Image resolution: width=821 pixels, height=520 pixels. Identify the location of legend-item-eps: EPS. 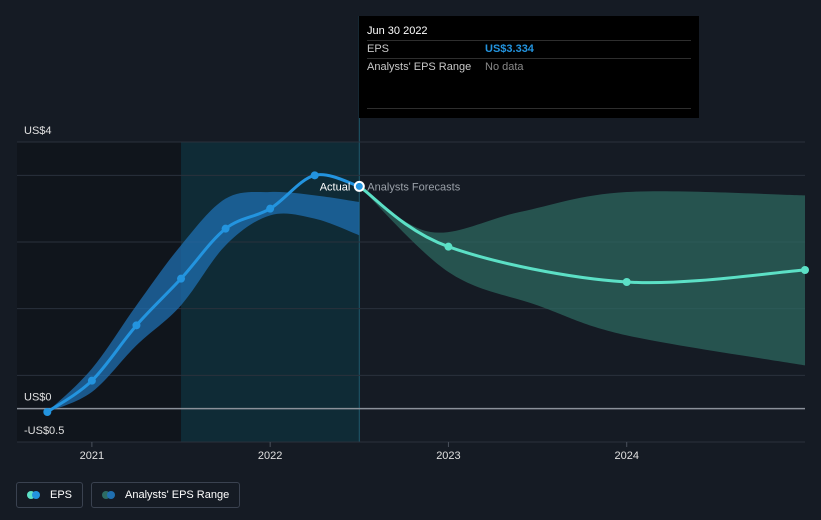
(50, 495).